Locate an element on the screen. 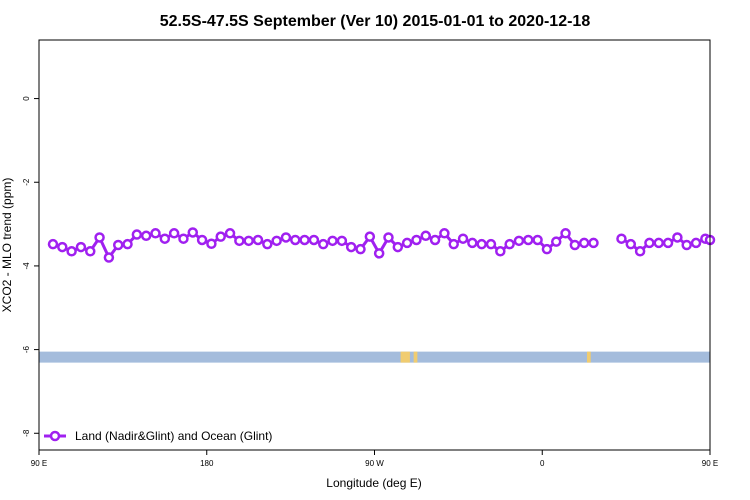 This screenshot has height=500, width=750. y-axis-label: XCO2 - MLO trend (ppm) is located at coordinates (7, 245).